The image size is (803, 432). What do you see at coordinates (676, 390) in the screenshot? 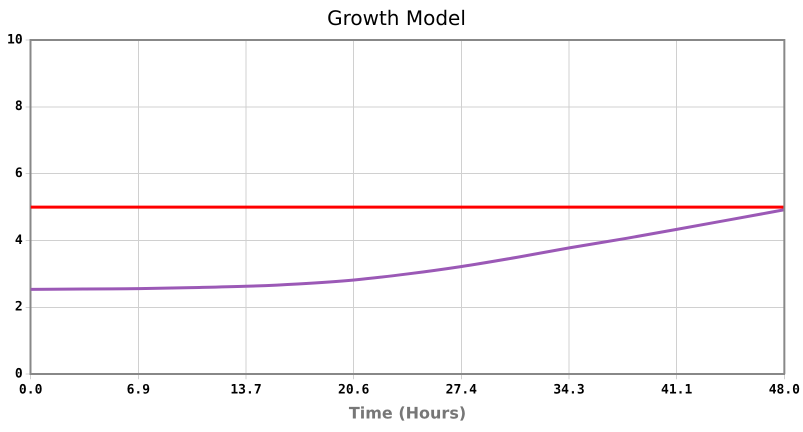
I see `x-tick-label: 41.1` at bounding box center [676, 390].